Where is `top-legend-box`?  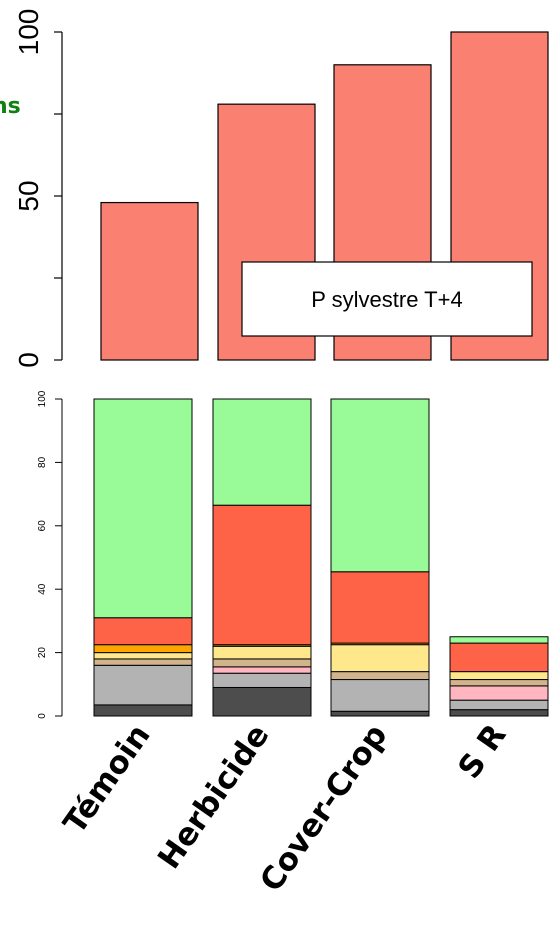 top-legend-box is located at coordinates (387, 299).